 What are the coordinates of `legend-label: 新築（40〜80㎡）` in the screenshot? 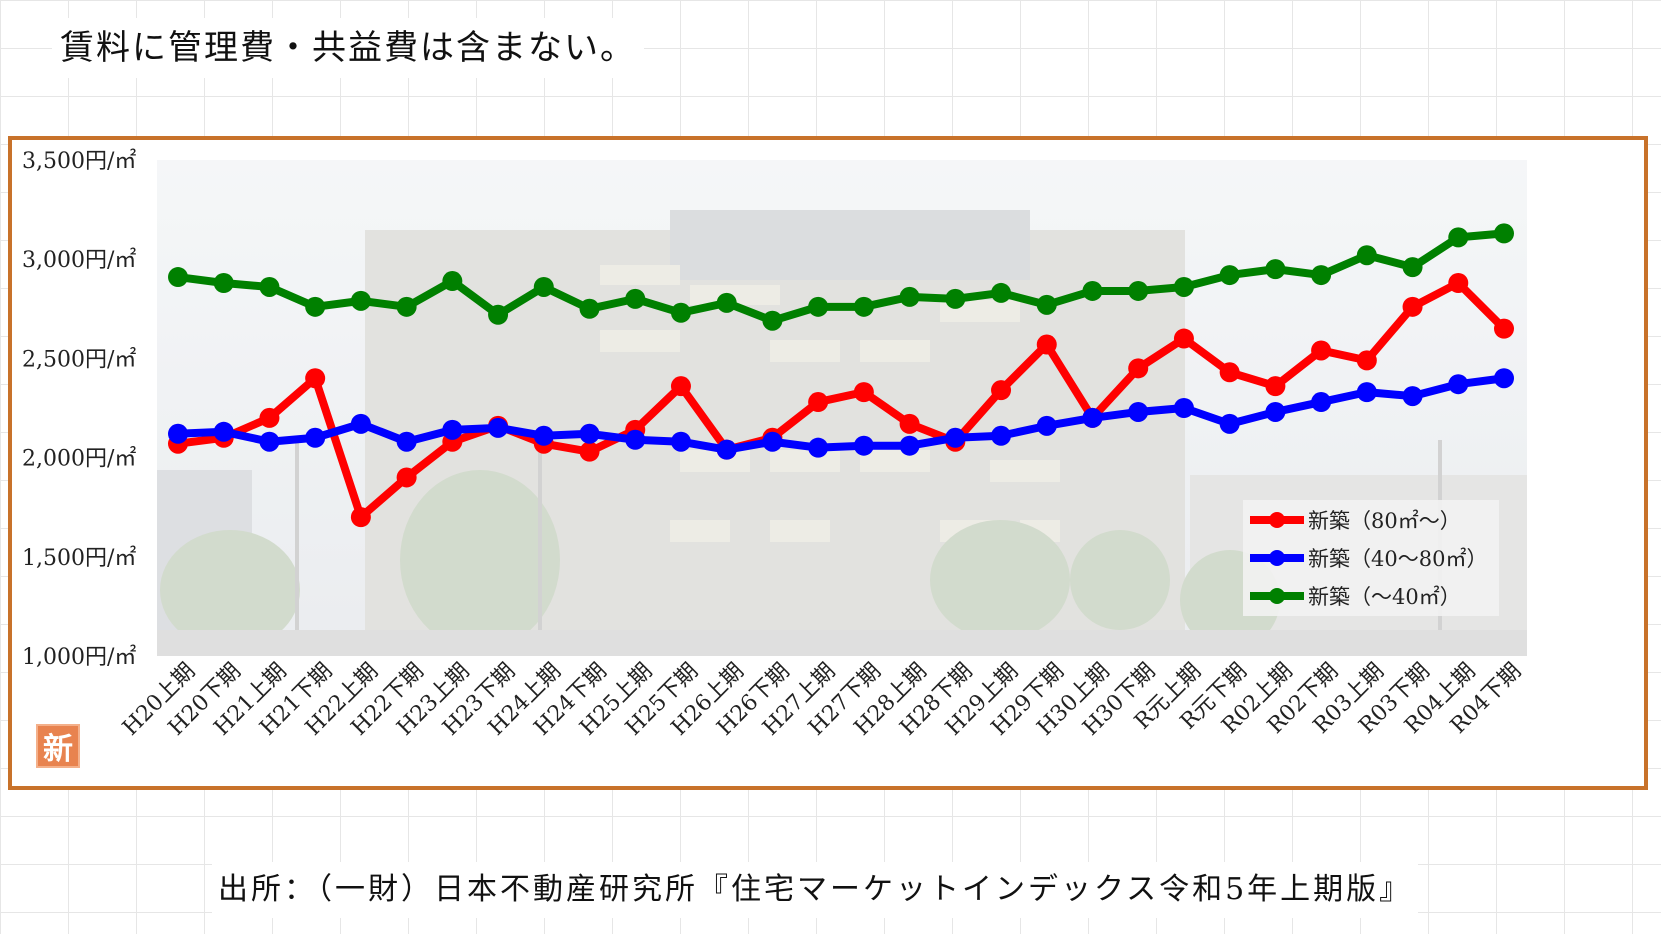 It's located at (1397, 559).